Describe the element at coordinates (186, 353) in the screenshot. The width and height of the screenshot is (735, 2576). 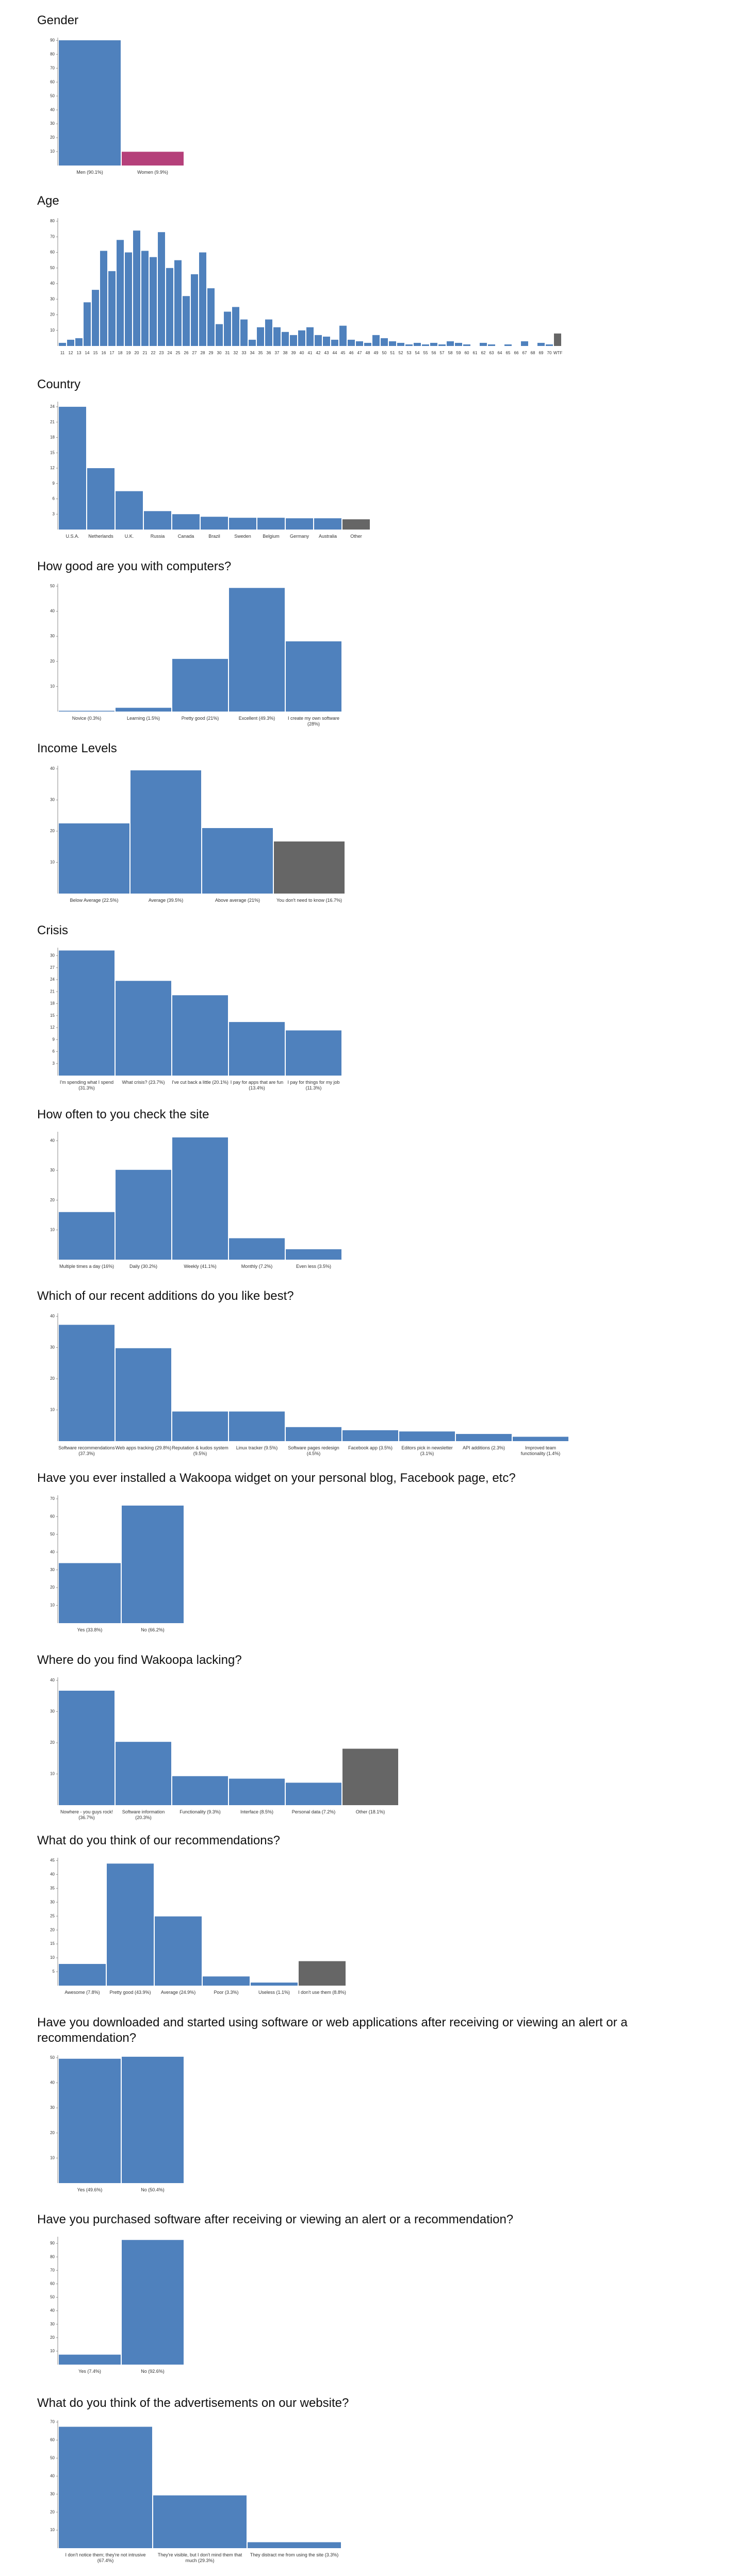
I see `x-tick-label: 26` at that location.